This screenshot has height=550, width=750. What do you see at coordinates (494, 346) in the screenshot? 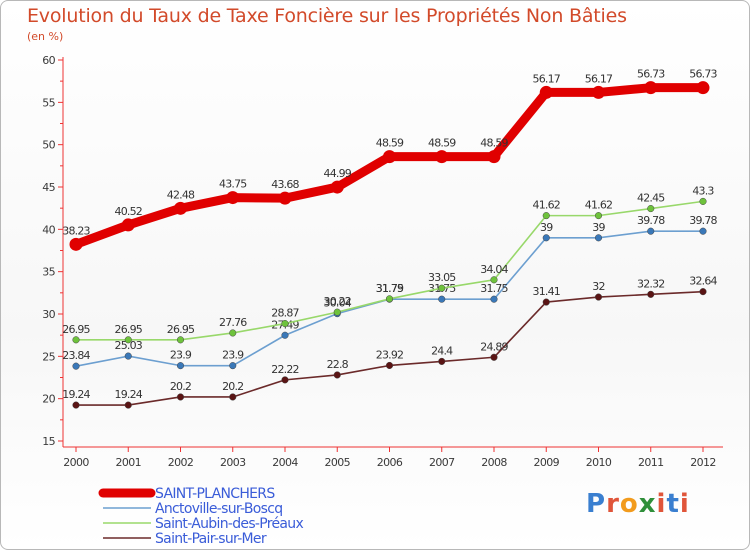
I see `data-label: 24.89` at bounding box center [494, 346].